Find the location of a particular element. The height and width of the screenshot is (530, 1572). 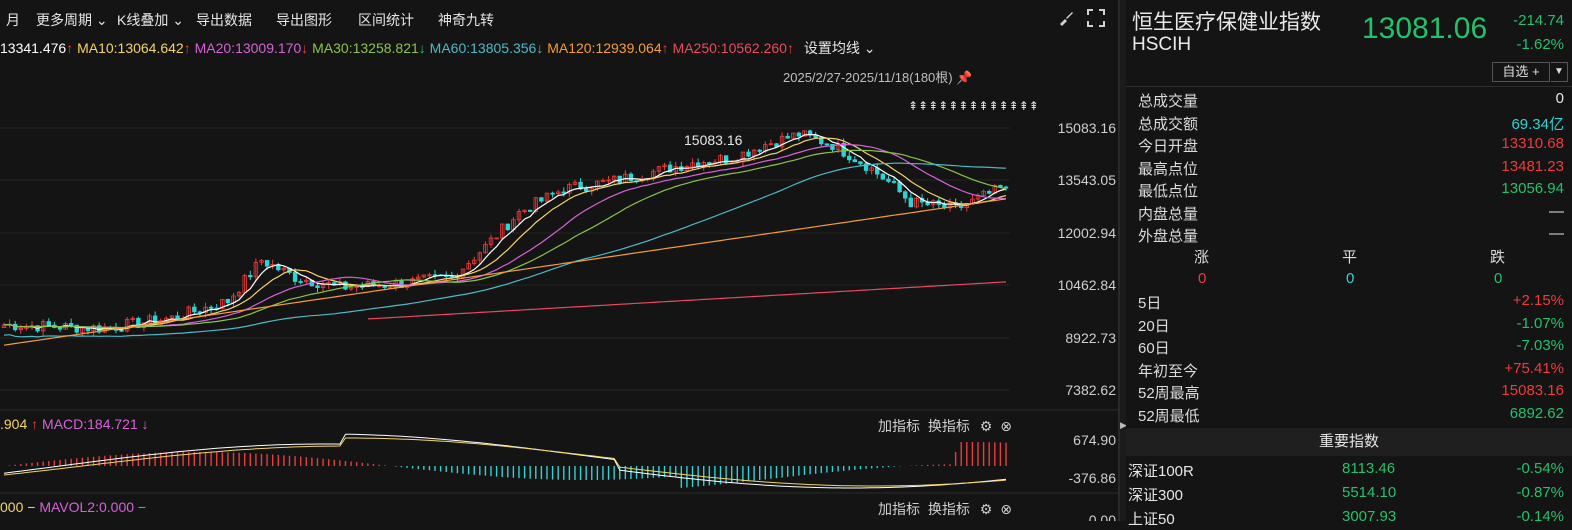

important-index-row: 深证300 5514.10 -0.87% is located at coordinates (1346, 495).